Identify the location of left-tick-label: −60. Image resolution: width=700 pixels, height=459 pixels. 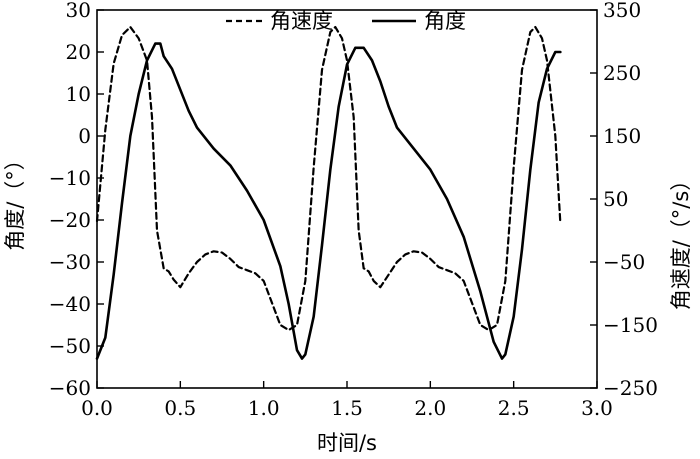
(70, 388).